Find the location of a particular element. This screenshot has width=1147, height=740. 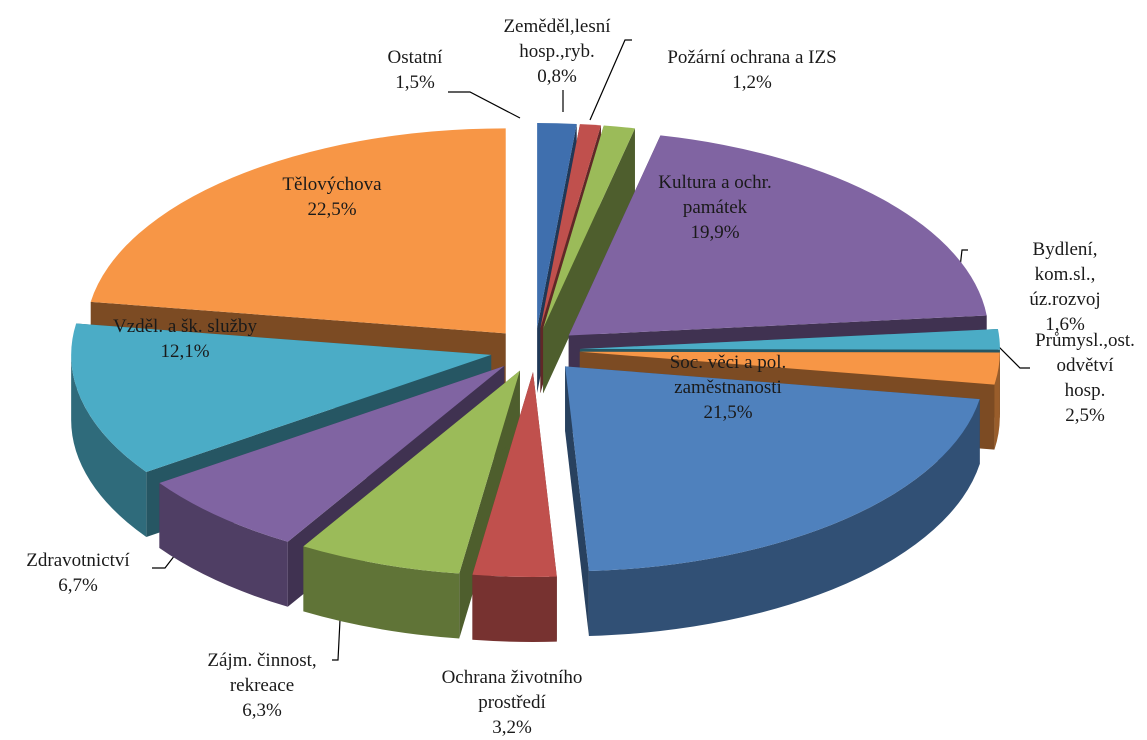

slice-label: Průmysl.,ost. odvětví hosp. 2,5% is located at coordinates (1085, 378).